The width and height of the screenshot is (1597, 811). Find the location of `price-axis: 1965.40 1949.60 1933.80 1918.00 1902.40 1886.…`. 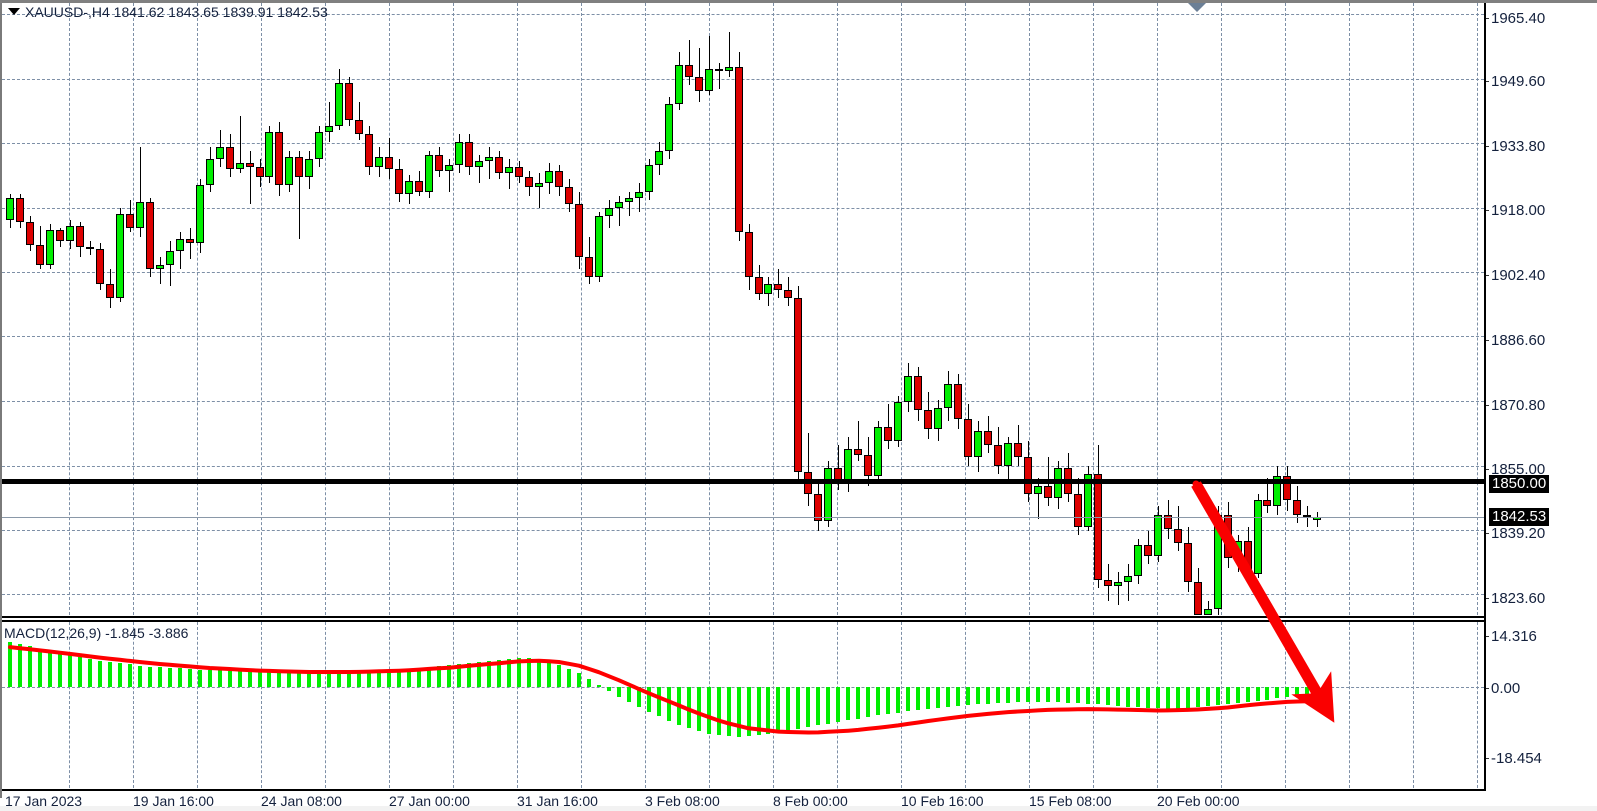

price-axis: 1965.40 1949.60 1933.80 1918.00 1902.40 1886.… is located at coordinates (1541, 396).